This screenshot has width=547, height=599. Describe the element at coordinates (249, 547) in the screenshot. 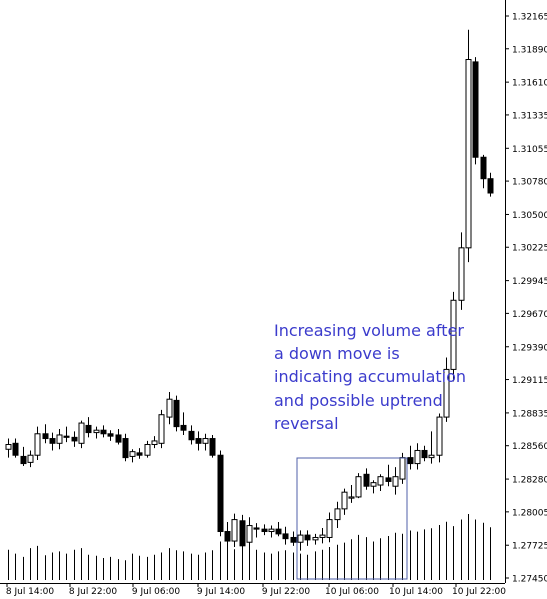

I see `volume-bars` at that location.